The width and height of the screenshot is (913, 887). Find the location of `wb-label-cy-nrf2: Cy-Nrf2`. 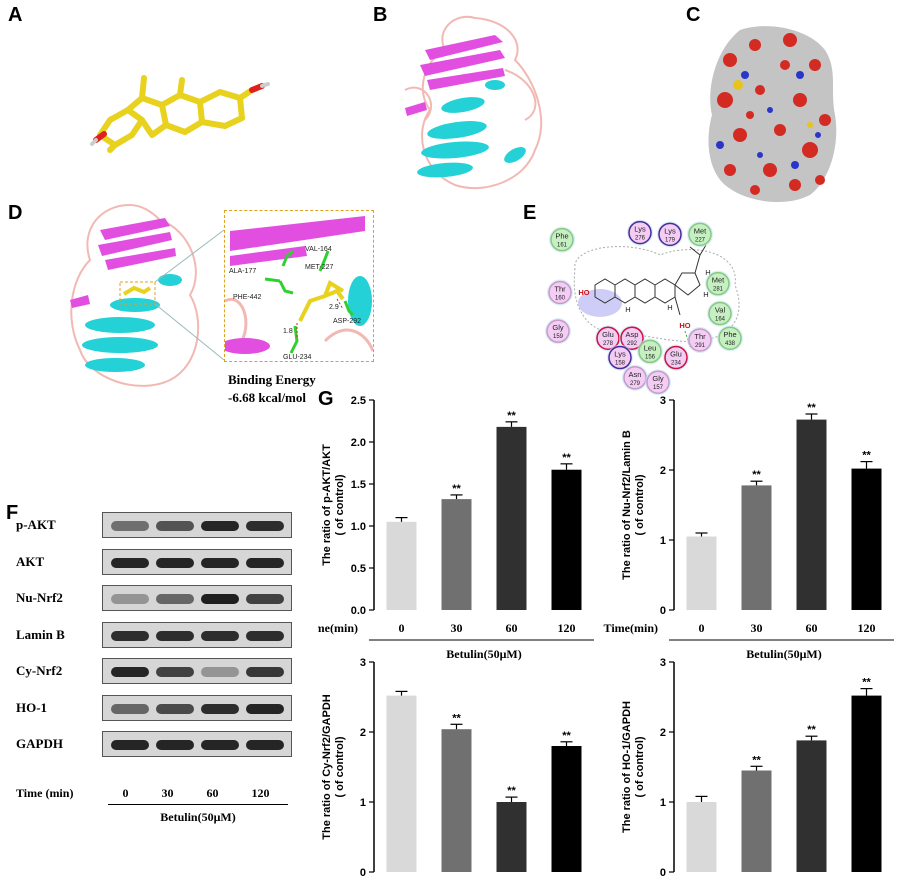

wb-label-cy-nrf2: Cy-Nrf2 is located at coordinates (39, 670).